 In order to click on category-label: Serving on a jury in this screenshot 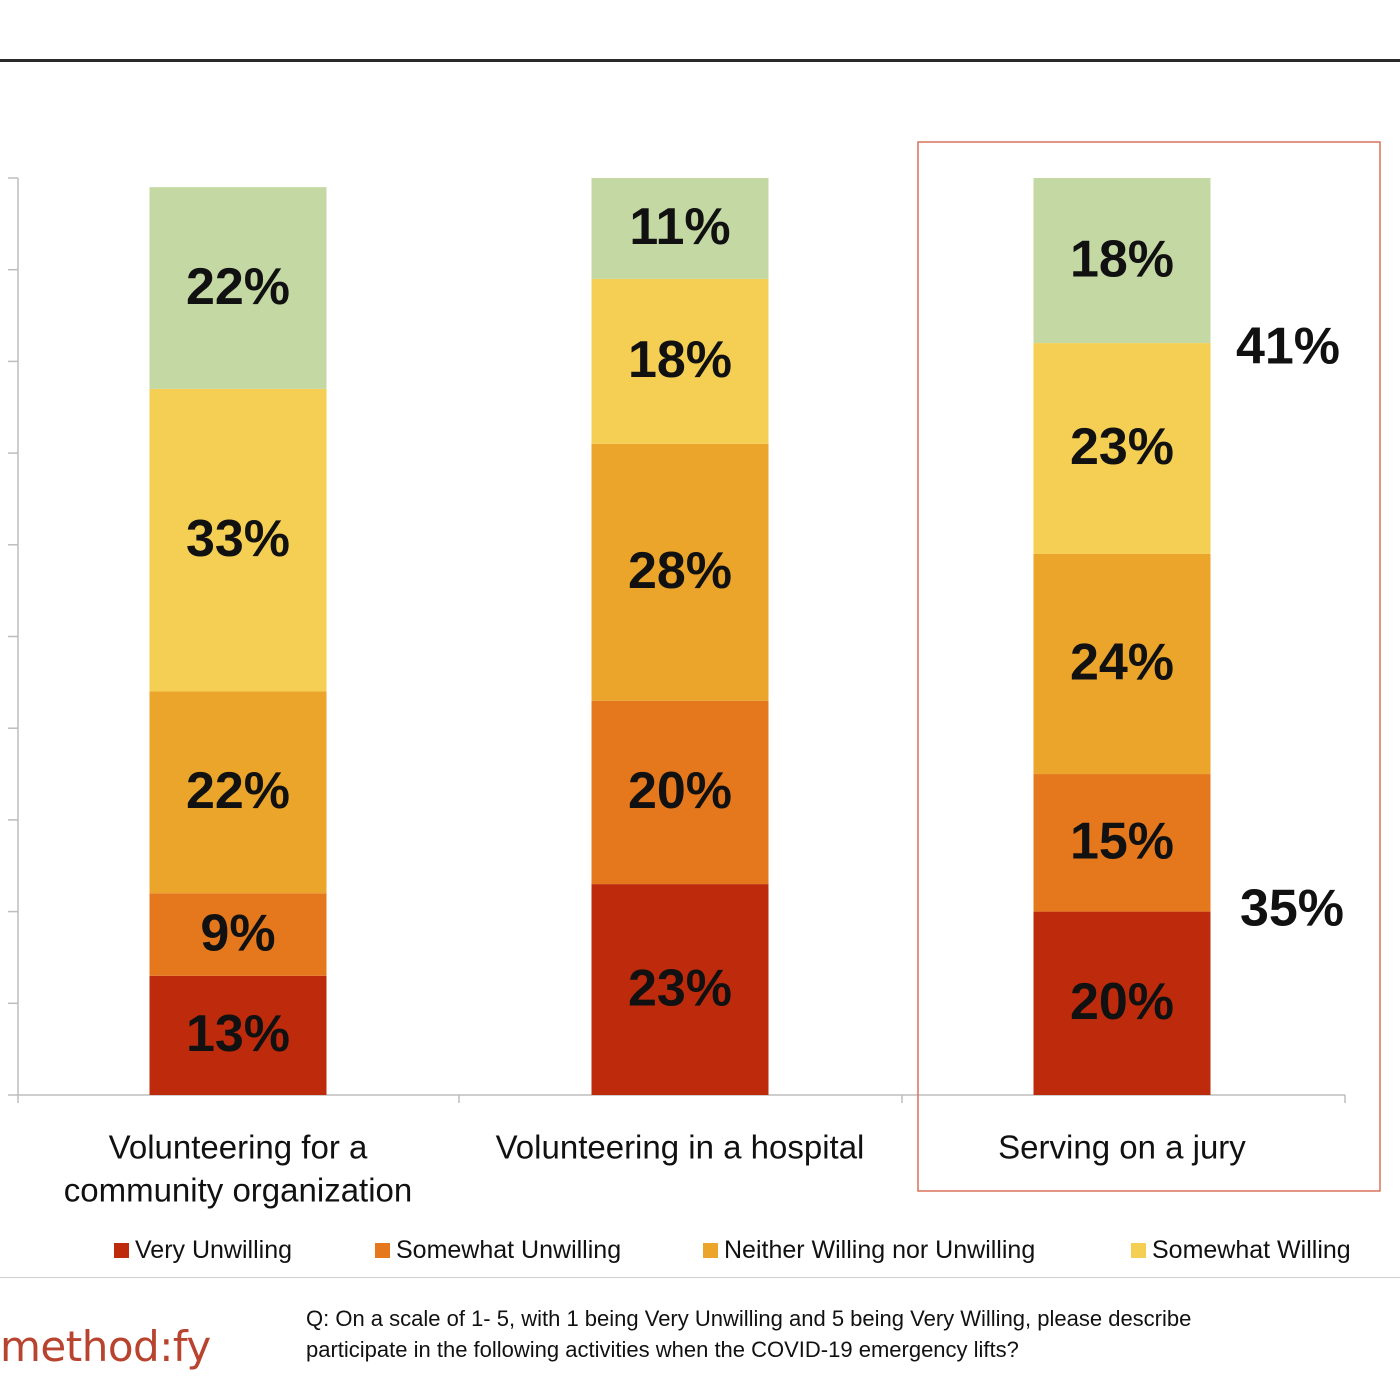, I will do `click(1122, 1147)`.